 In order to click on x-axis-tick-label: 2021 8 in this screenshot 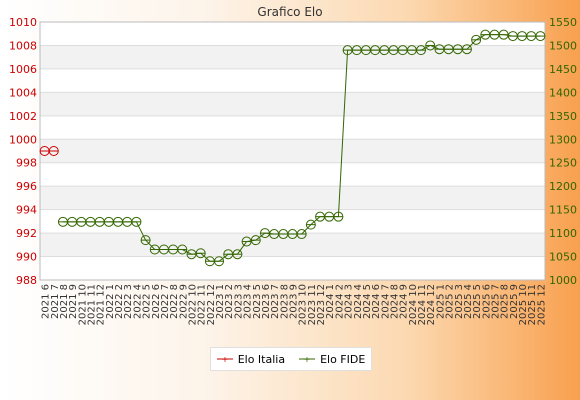, I will do `click(64, 301)`.